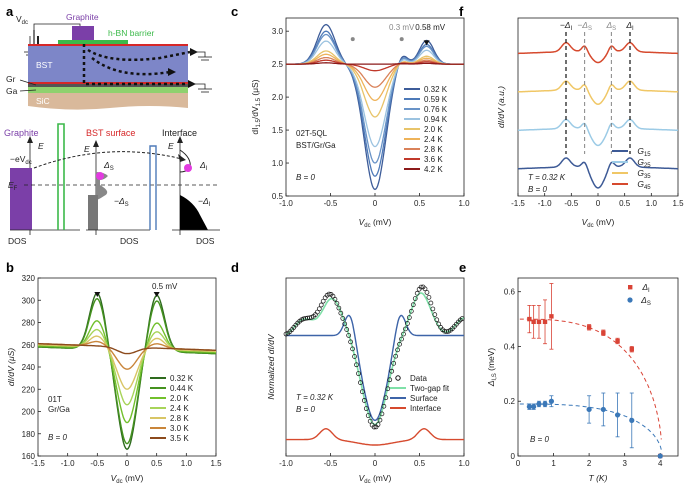 Image resolution: width=685 pixels, height=488 pixels. Describe the element at coordinates (430, 388) in the screenshot. I see `d-legend-label: Two-gap fit` at that location.